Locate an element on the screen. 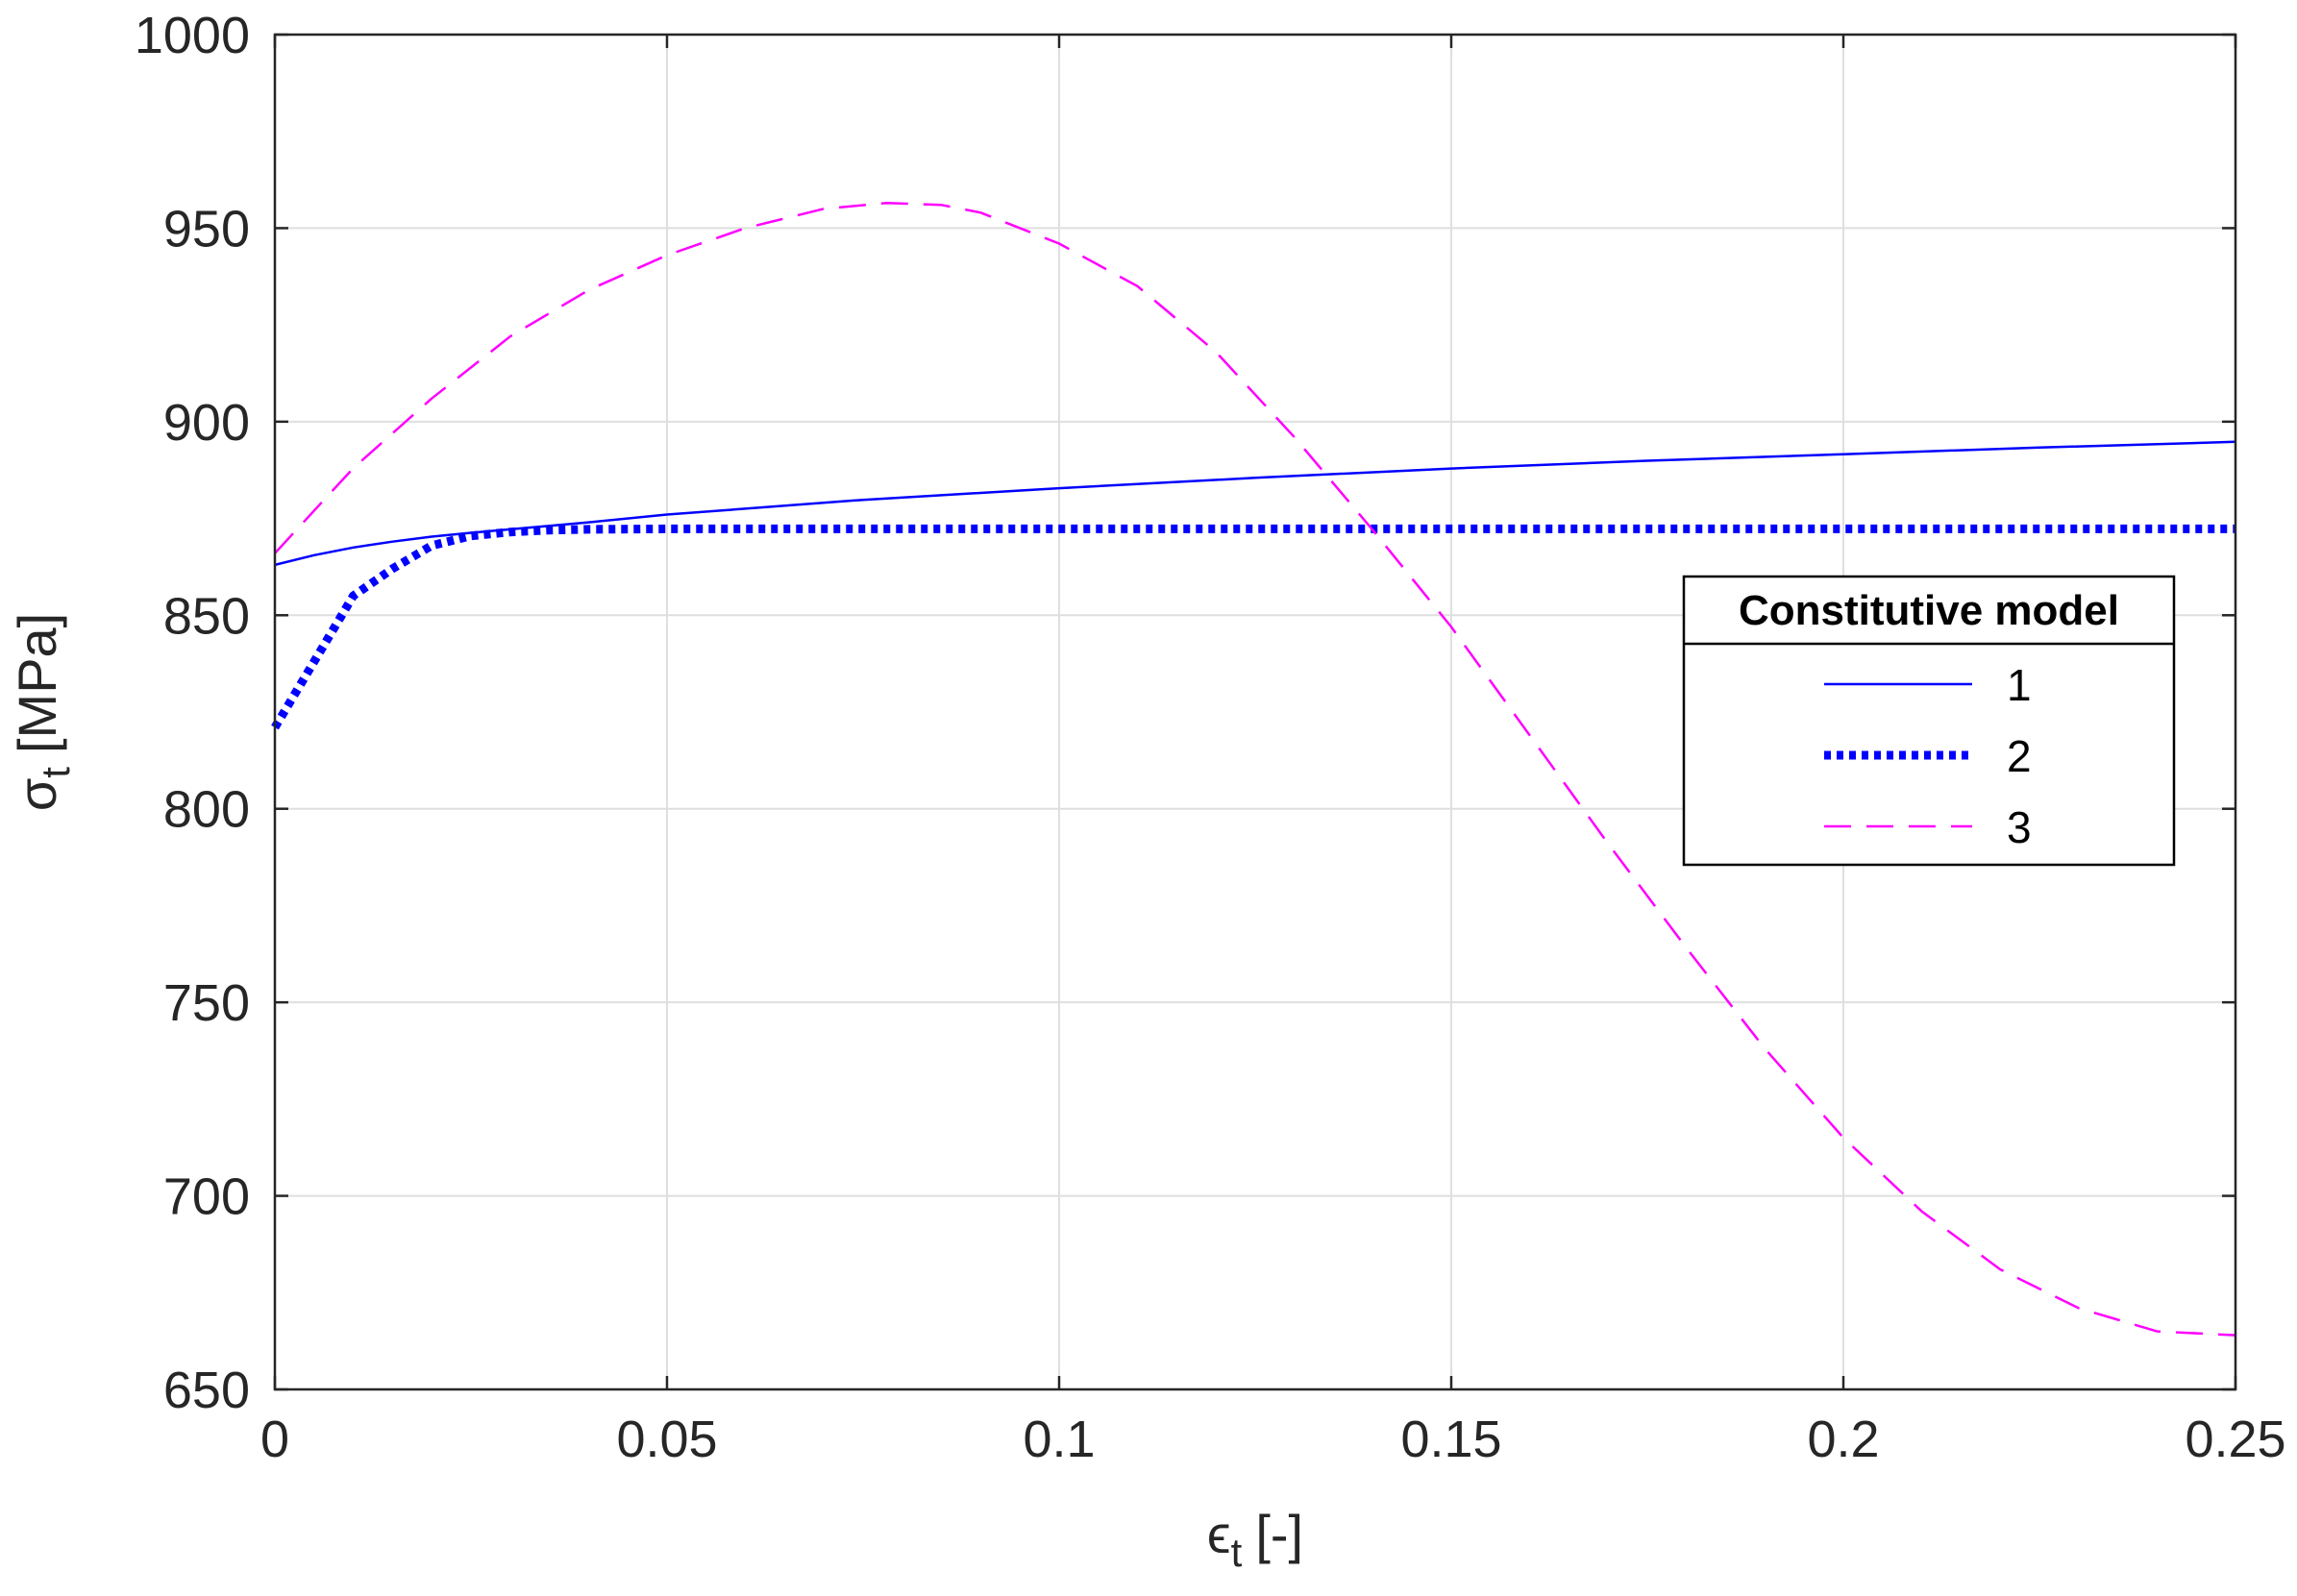  y-axis-symbol: σ is located at coordinates (37, 795).